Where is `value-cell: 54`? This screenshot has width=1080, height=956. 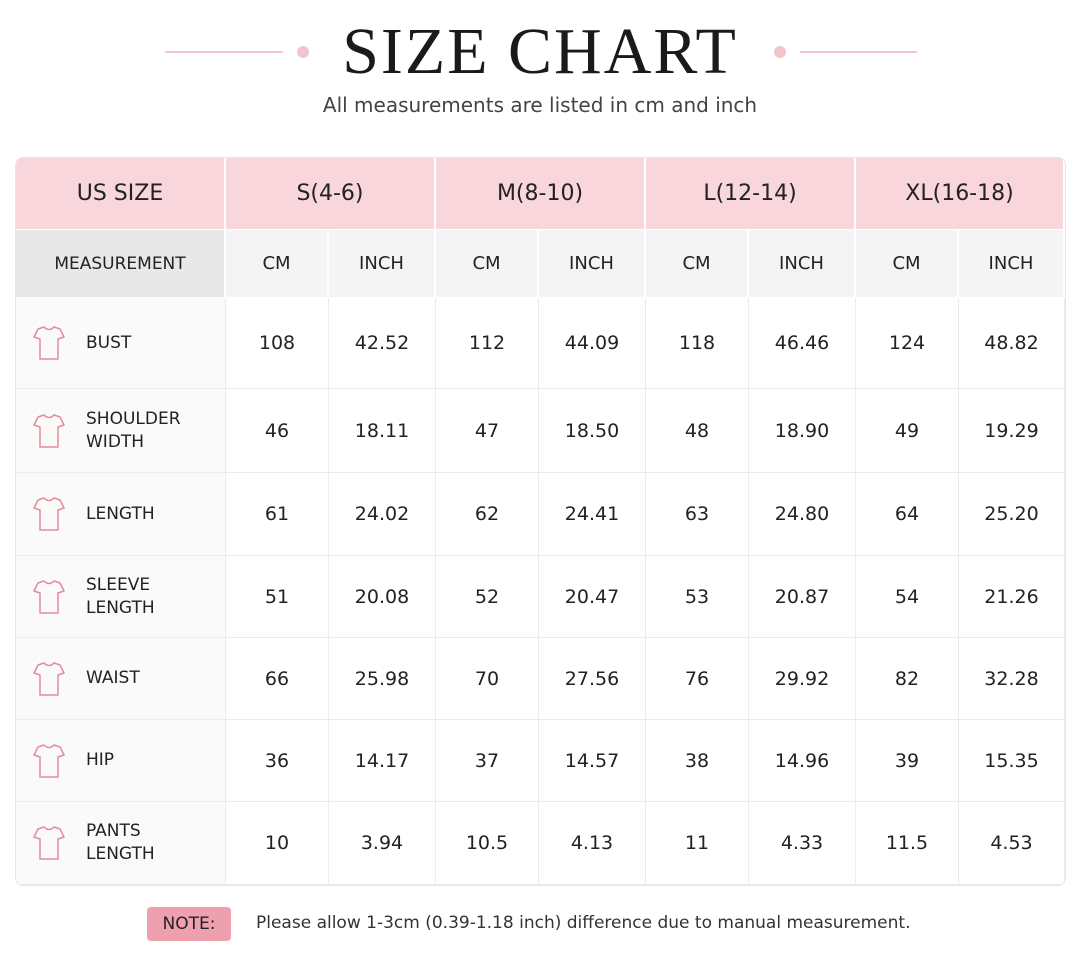 value-cell: 54 is located at coordinates (907, 597).